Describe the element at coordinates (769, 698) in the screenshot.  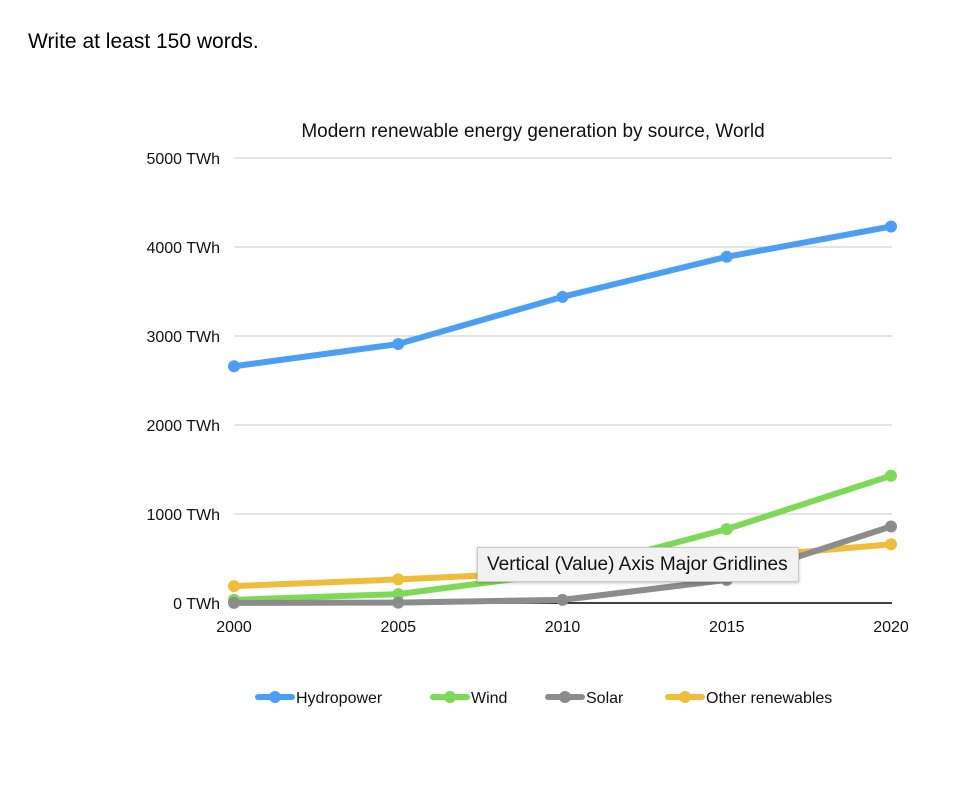
I see `legend-label: Other renewables` at that location.